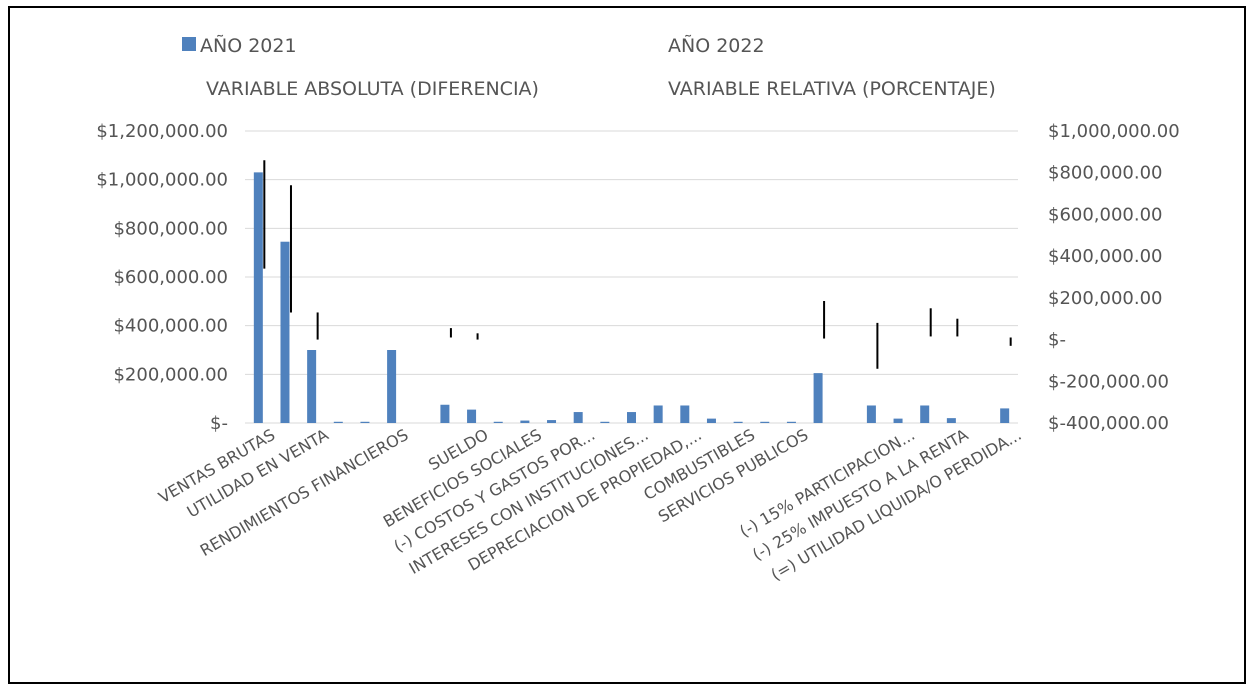  I want to click on legend-label-2022: AÑO 2022, so click(716, 45).